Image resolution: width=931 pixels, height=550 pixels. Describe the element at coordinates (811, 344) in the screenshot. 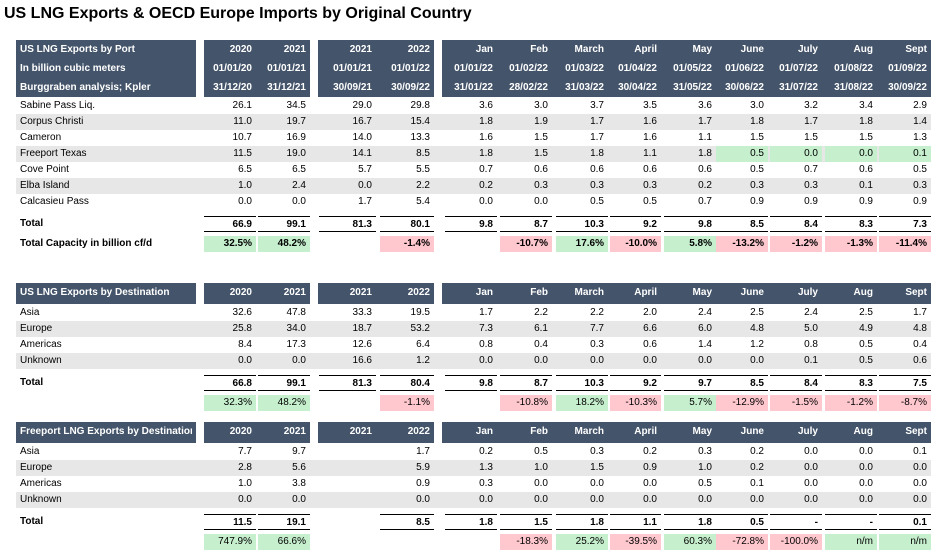

I see `value-cell: 0.8` at that location.